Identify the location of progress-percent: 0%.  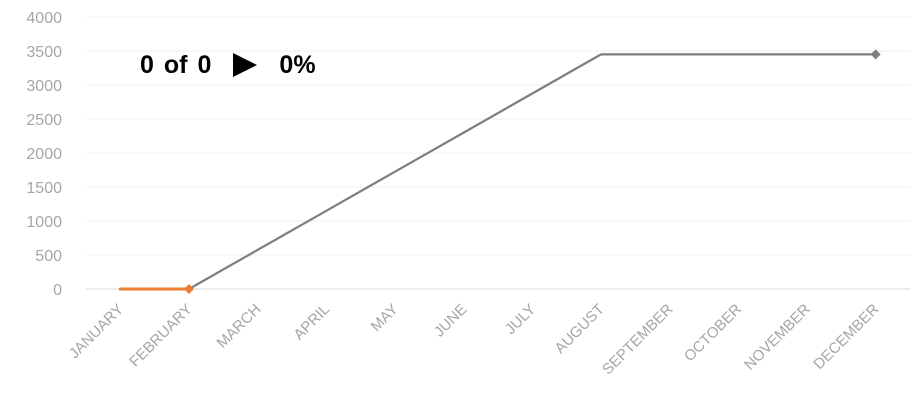
(297, 64).